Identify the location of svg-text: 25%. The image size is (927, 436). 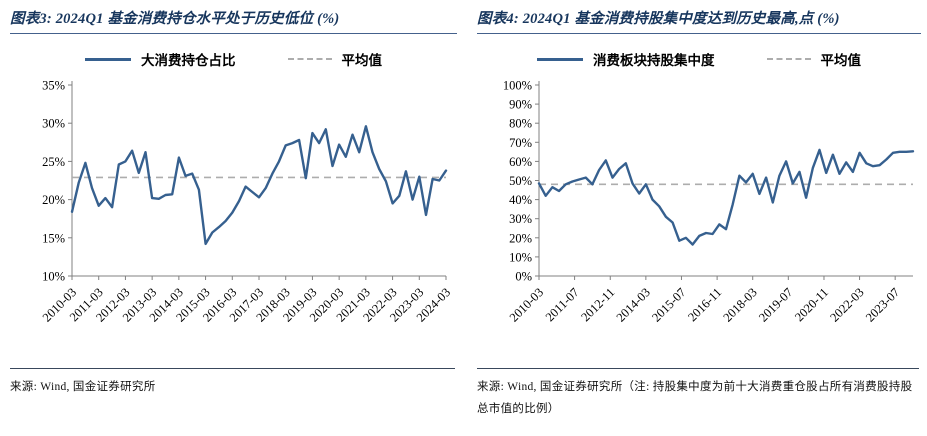
(53, 162).